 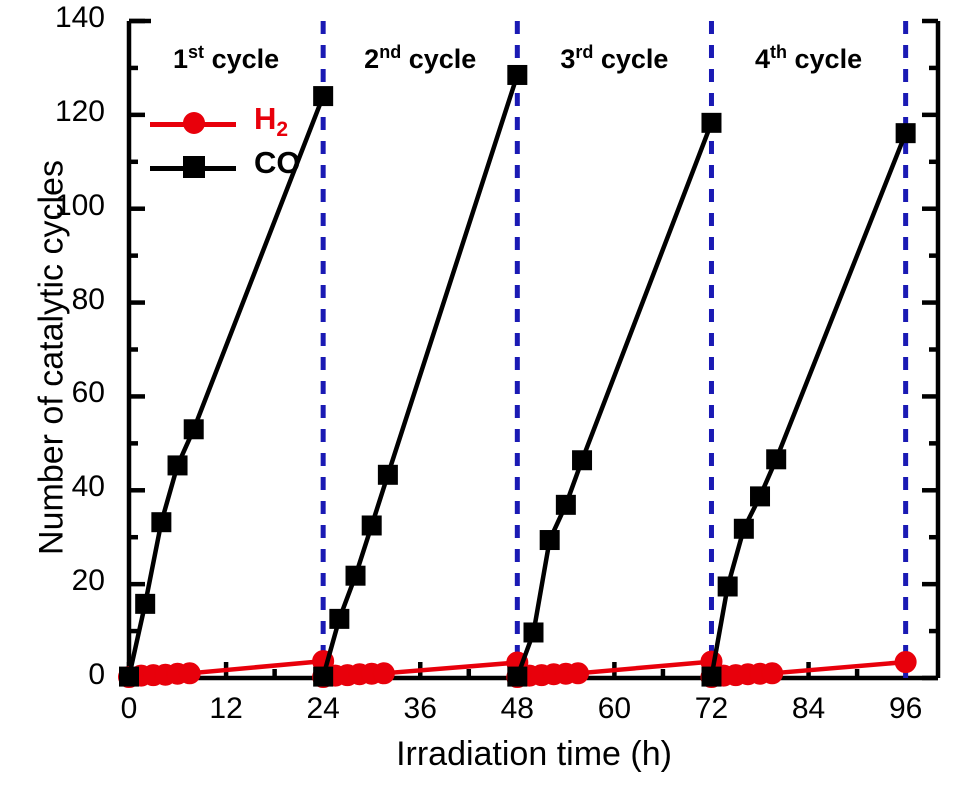 I want to click on series-line-CO-seg2, so click(x=614, y=400).